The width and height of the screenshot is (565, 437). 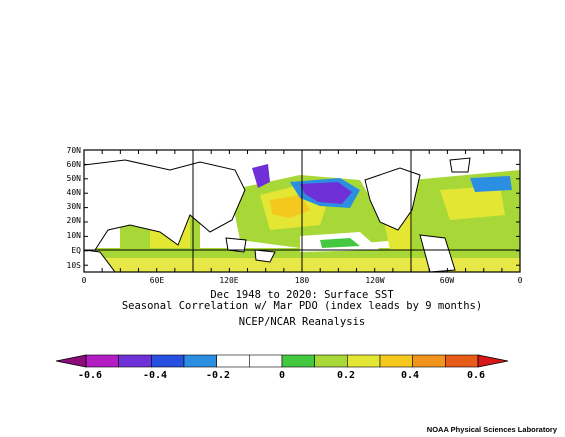 I want to click on lon-label-60e: 60E, so click(x=157, y=280).